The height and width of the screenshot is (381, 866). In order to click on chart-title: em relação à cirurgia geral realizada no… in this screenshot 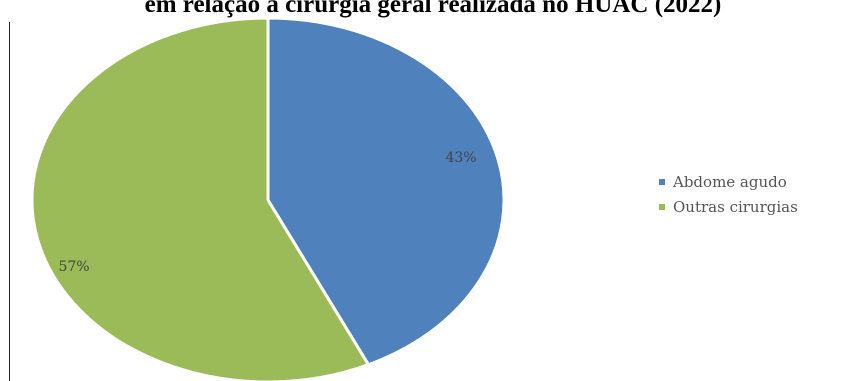, I will do `click(433, 9)`.